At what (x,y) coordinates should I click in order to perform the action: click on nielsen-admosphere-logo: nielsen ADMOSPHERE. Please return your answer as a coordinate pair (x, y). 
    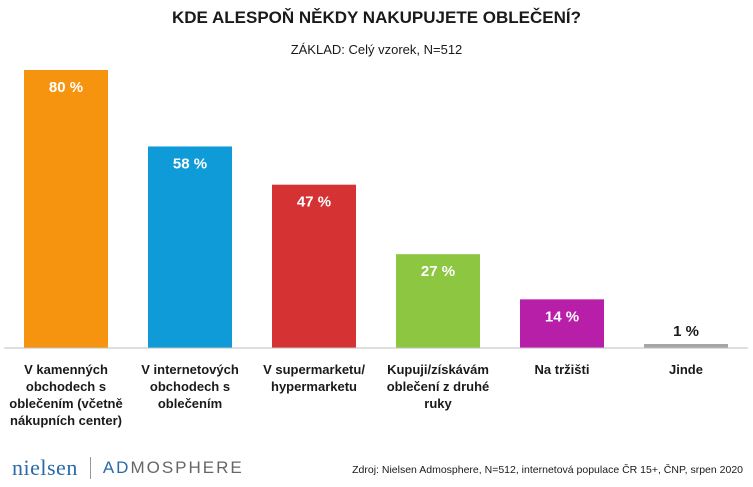
    Looking at the image, I should click on (128, 467).